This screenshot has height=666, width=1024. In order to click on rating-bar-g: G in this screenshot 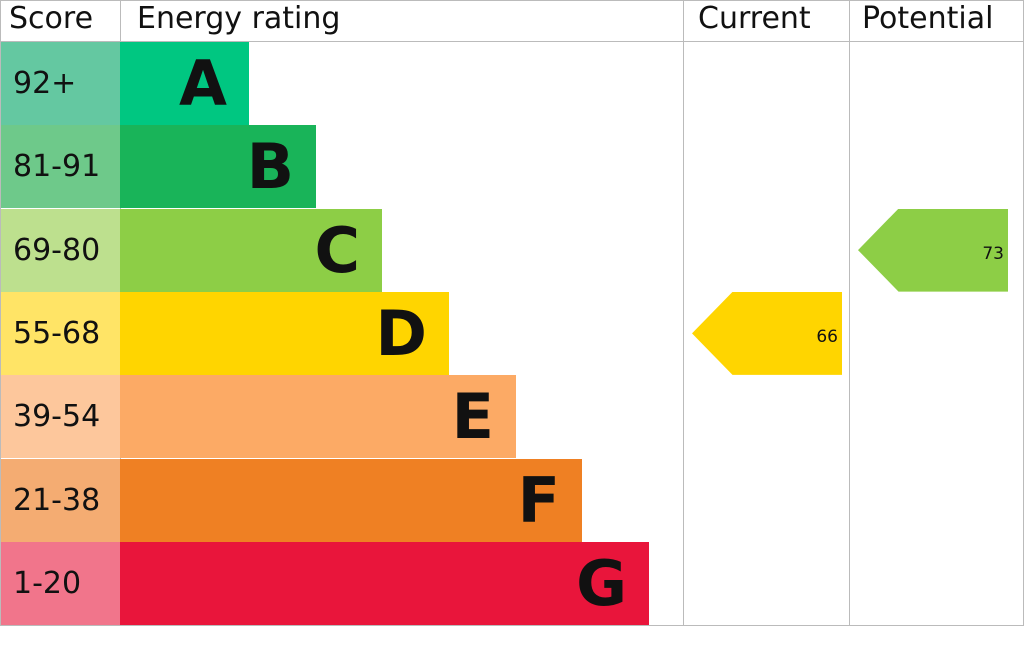, I will do `click(384, 583)`.